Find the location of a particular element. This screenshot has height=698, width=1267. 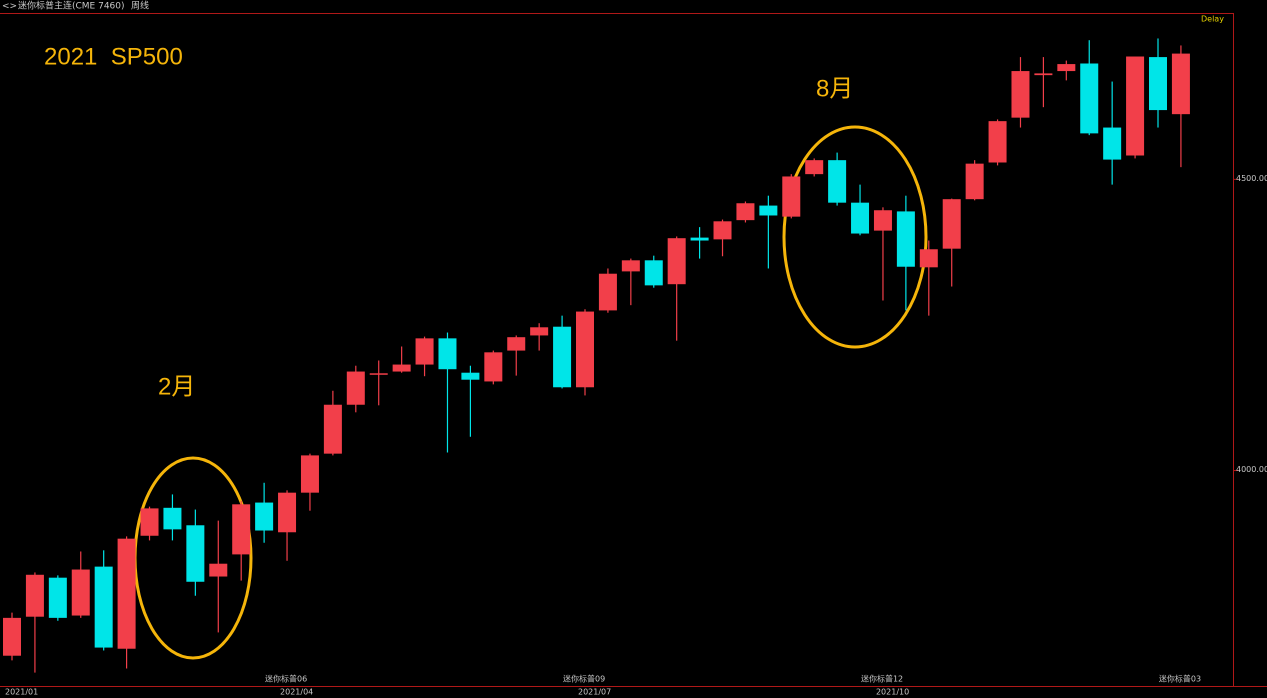

x-tick-label: 2021/04 is located at coordinates (296, 692).